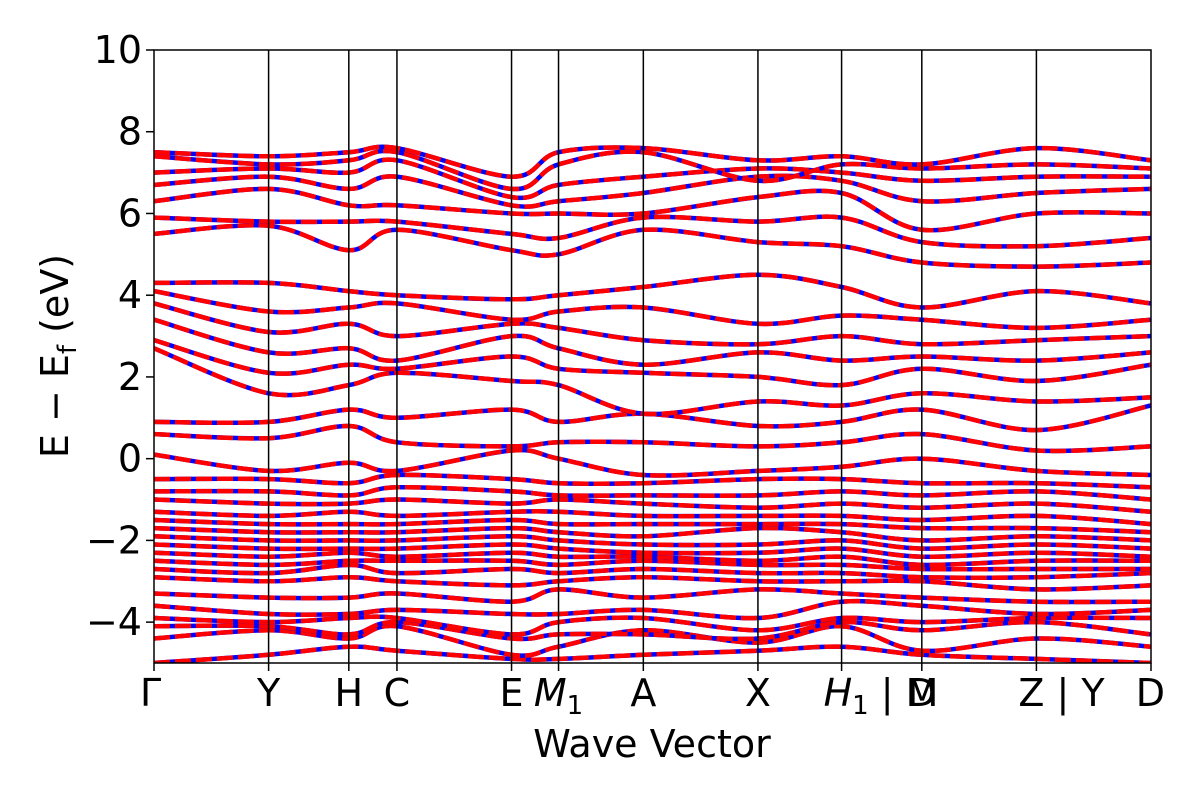 The height and width of the screenshot is (800, 1200). I want to click on y-tick-label-3: 4, so click(130, 295).